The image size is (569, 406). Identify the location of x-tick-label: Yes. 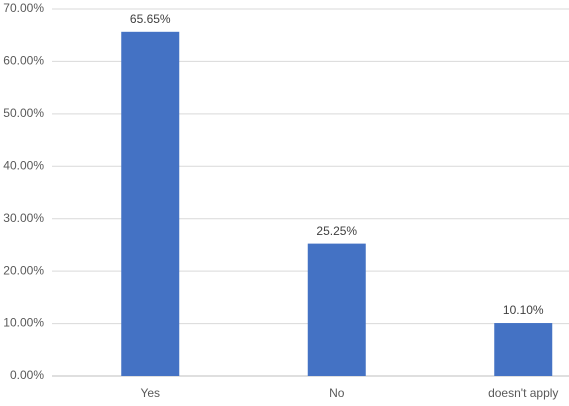
(150, 393).